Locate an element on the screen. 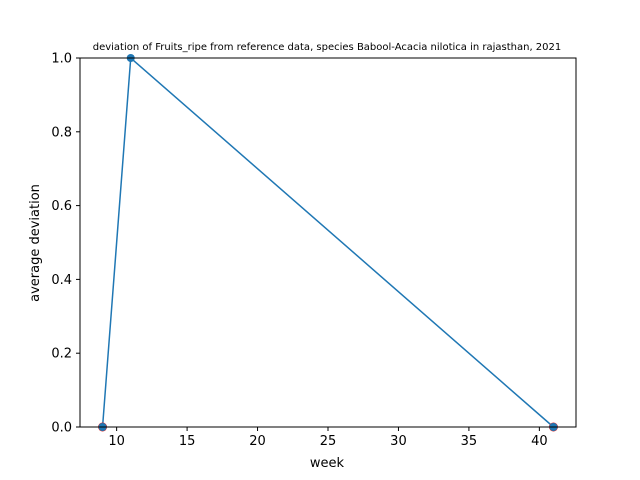 This screenshot has height=480, width=640. y-tick-label: 0.4 is located at coordinates (61, 280).